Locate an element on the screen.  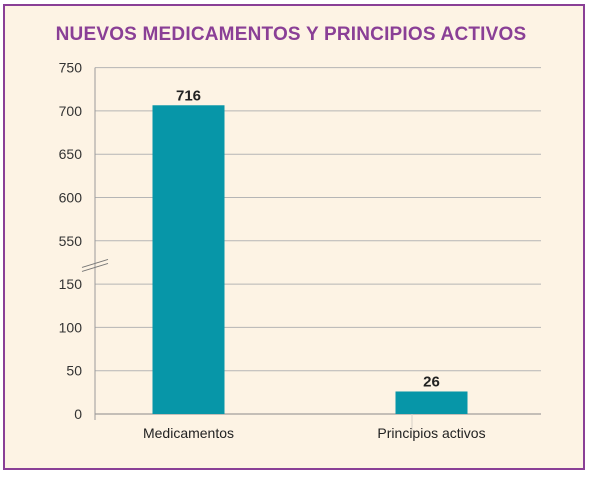
y-tick-label: 50 is located at coordinates (74, 371).